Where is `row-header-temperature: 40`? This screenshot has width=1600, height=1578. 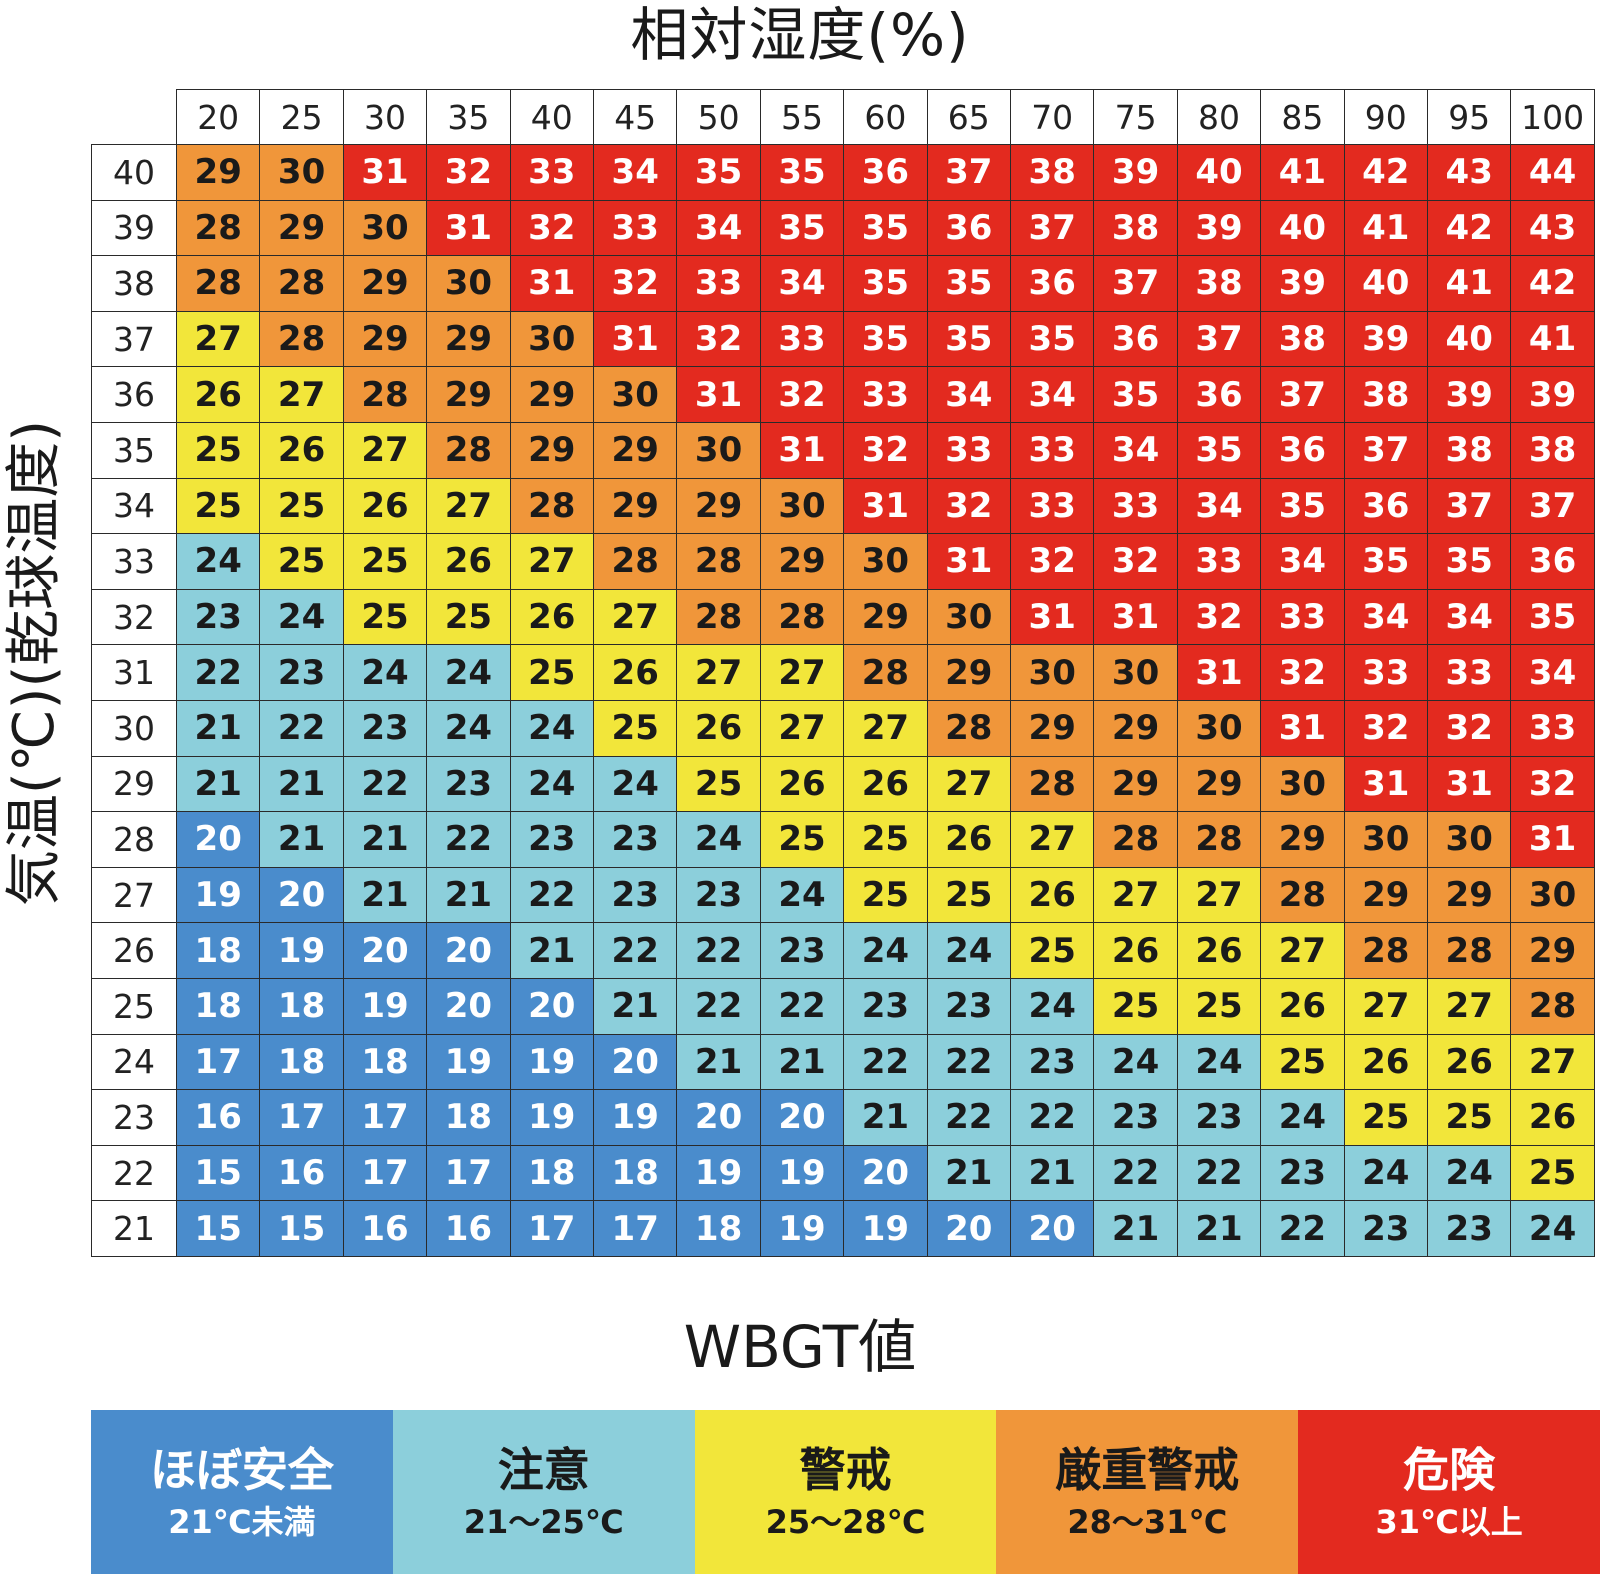 row-header-temperature: 40 is located at coordinates (134, 172).